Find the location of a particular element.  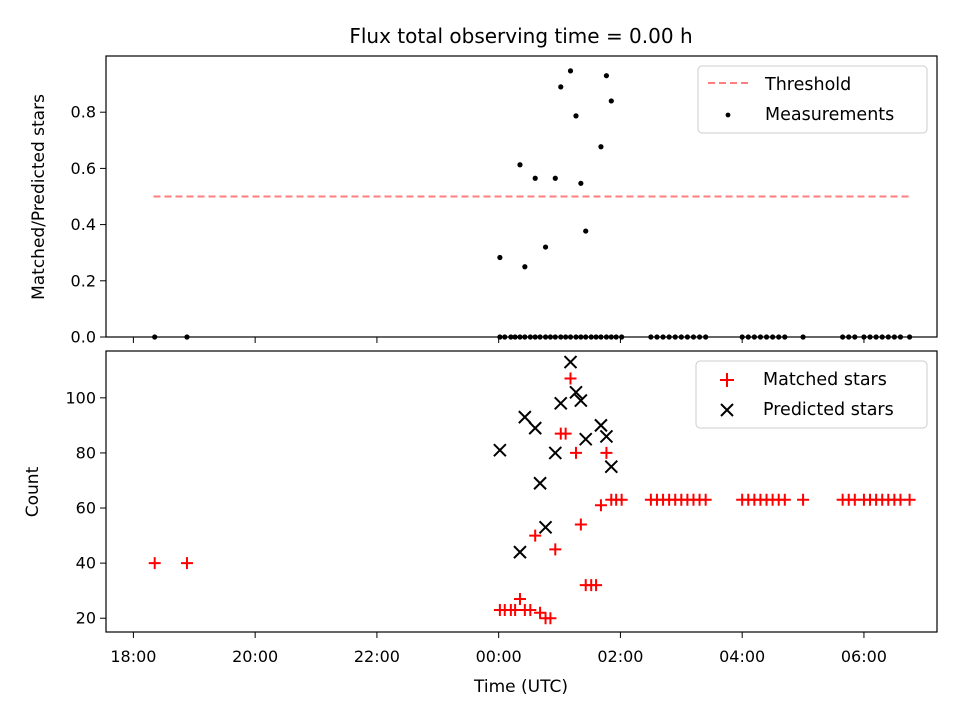

bottom-x-ticks: 18:00 20:00 22:00 00:00 02:00 04:00 06:00 is located at coordinates (498, 649).